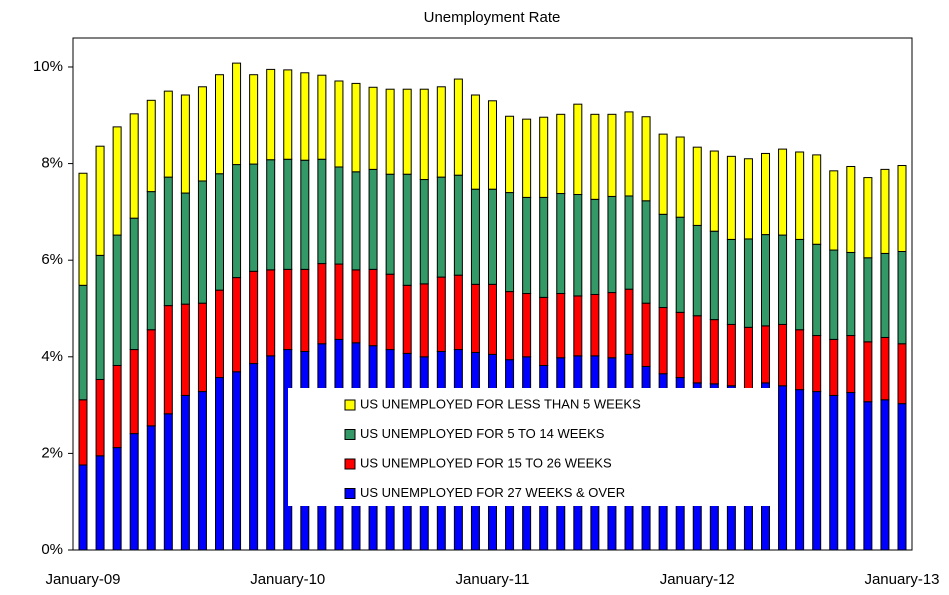 The image size is (949, 595). What do you see at coordinates (697, 579) in the screenshot?
I see `x-tick-label: January-12` at bounding box center [697, 579].